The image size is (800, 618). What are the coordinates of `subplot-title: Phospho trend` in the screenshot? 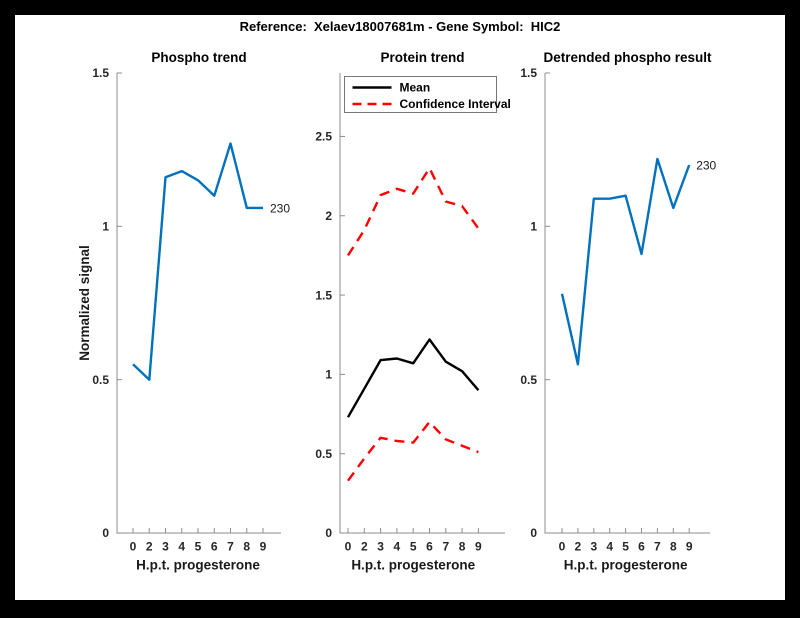 It's located at (198, 57).